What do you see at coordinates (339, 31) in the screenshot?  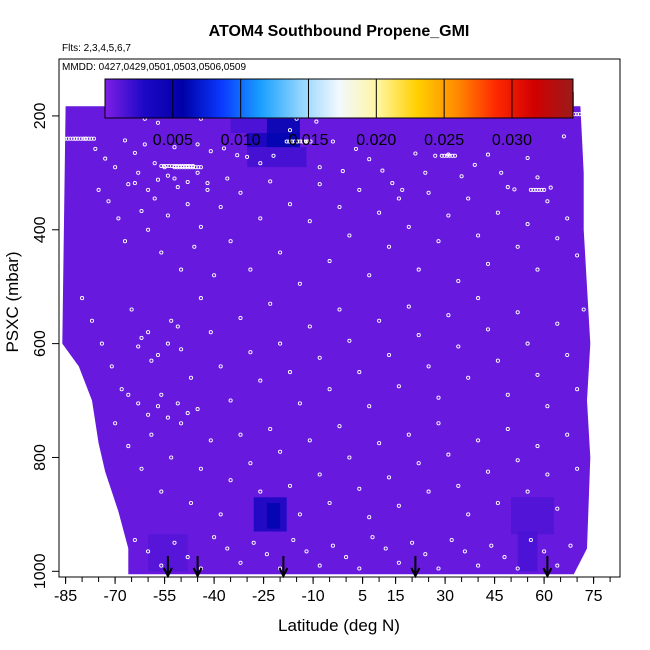 I see `chart-title: ATOM4 Southbound Propene_GMI` at bounding box center [339, 31].